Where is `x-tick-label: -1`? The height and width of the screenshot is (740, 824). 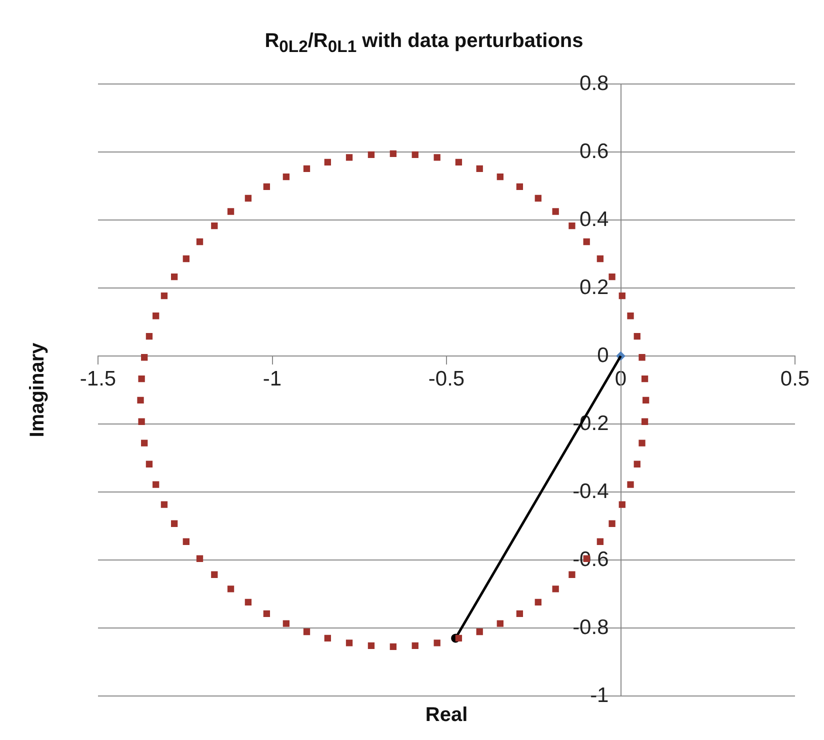
x-tick-label: -1 is located at coordinates (272, 378).